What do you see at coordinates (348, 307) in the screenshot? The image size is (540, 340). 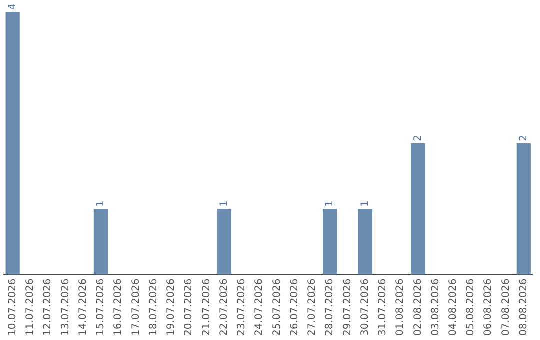 I see `x-tick-label: 29.07.2026` at bounding box center [348, 307].